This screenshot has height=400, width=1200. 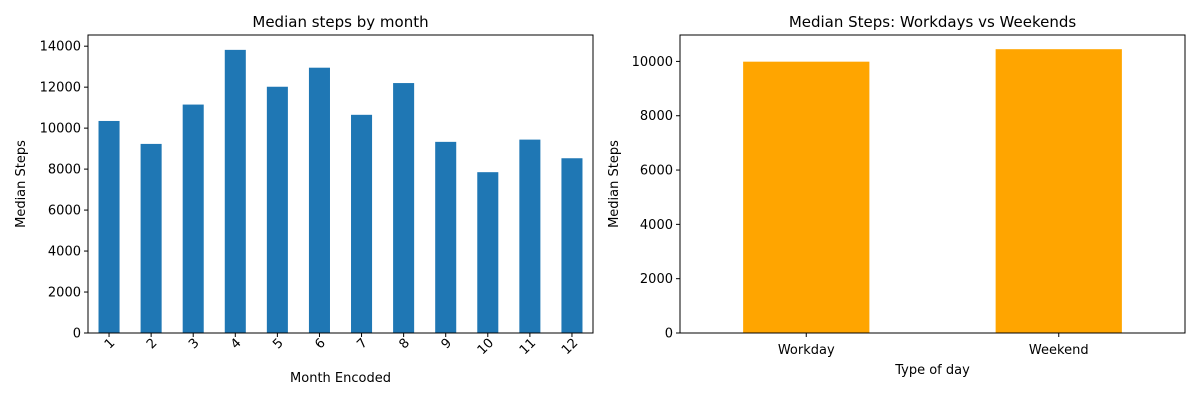 I want to click on x-tick-group: Workday Weekend, so click(x=933, y=345).